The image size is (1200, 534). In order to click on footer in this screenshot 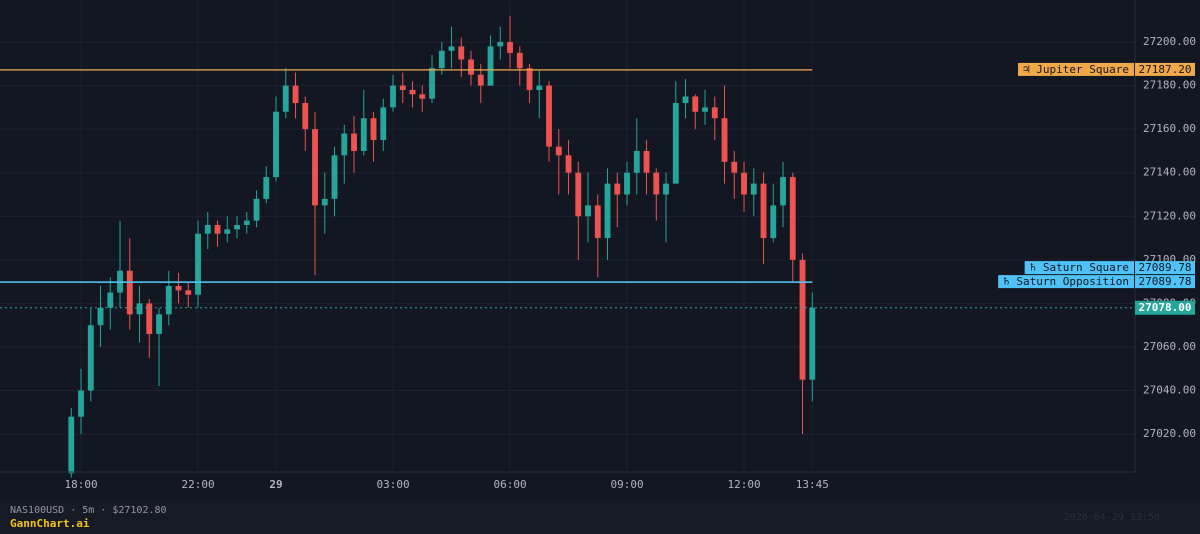, I will do `click(600, 517)`.